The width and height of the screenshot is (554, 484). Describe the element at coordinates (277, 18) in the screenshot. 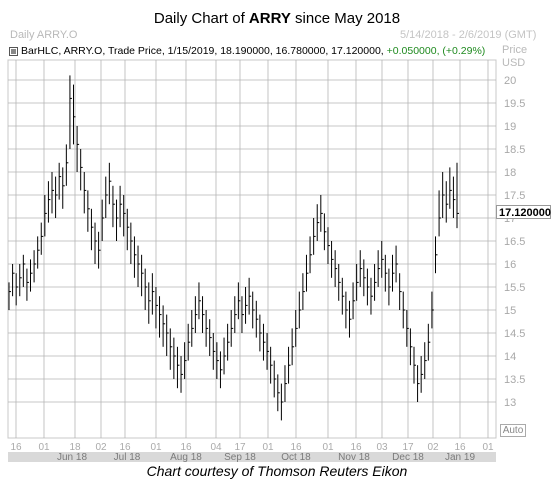

I see `chart-title: Daily Chart of ARRY since May 2018` at that location.